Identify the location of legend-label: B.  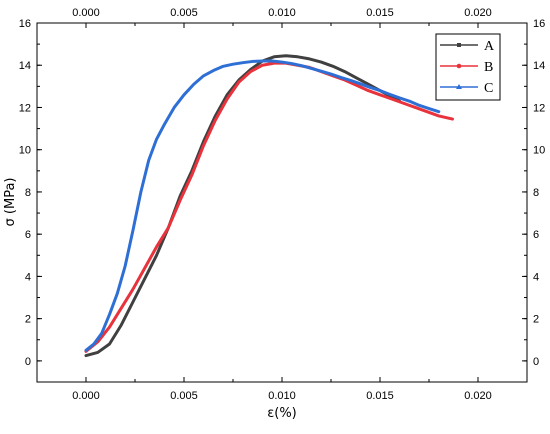
(488, 67).